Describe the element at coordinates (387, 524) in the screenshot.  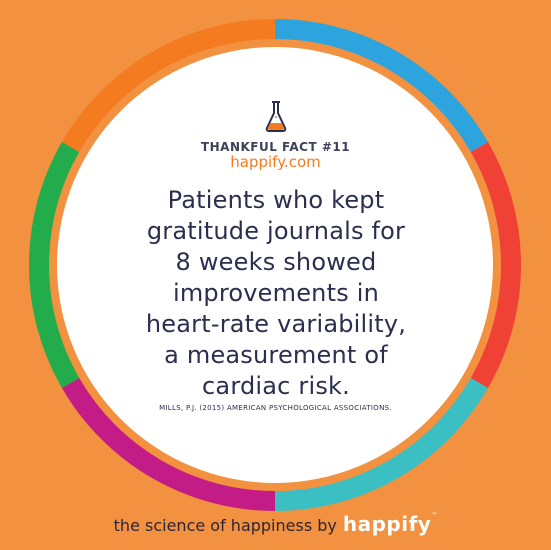
I see `happify-logo: happify` at that location.